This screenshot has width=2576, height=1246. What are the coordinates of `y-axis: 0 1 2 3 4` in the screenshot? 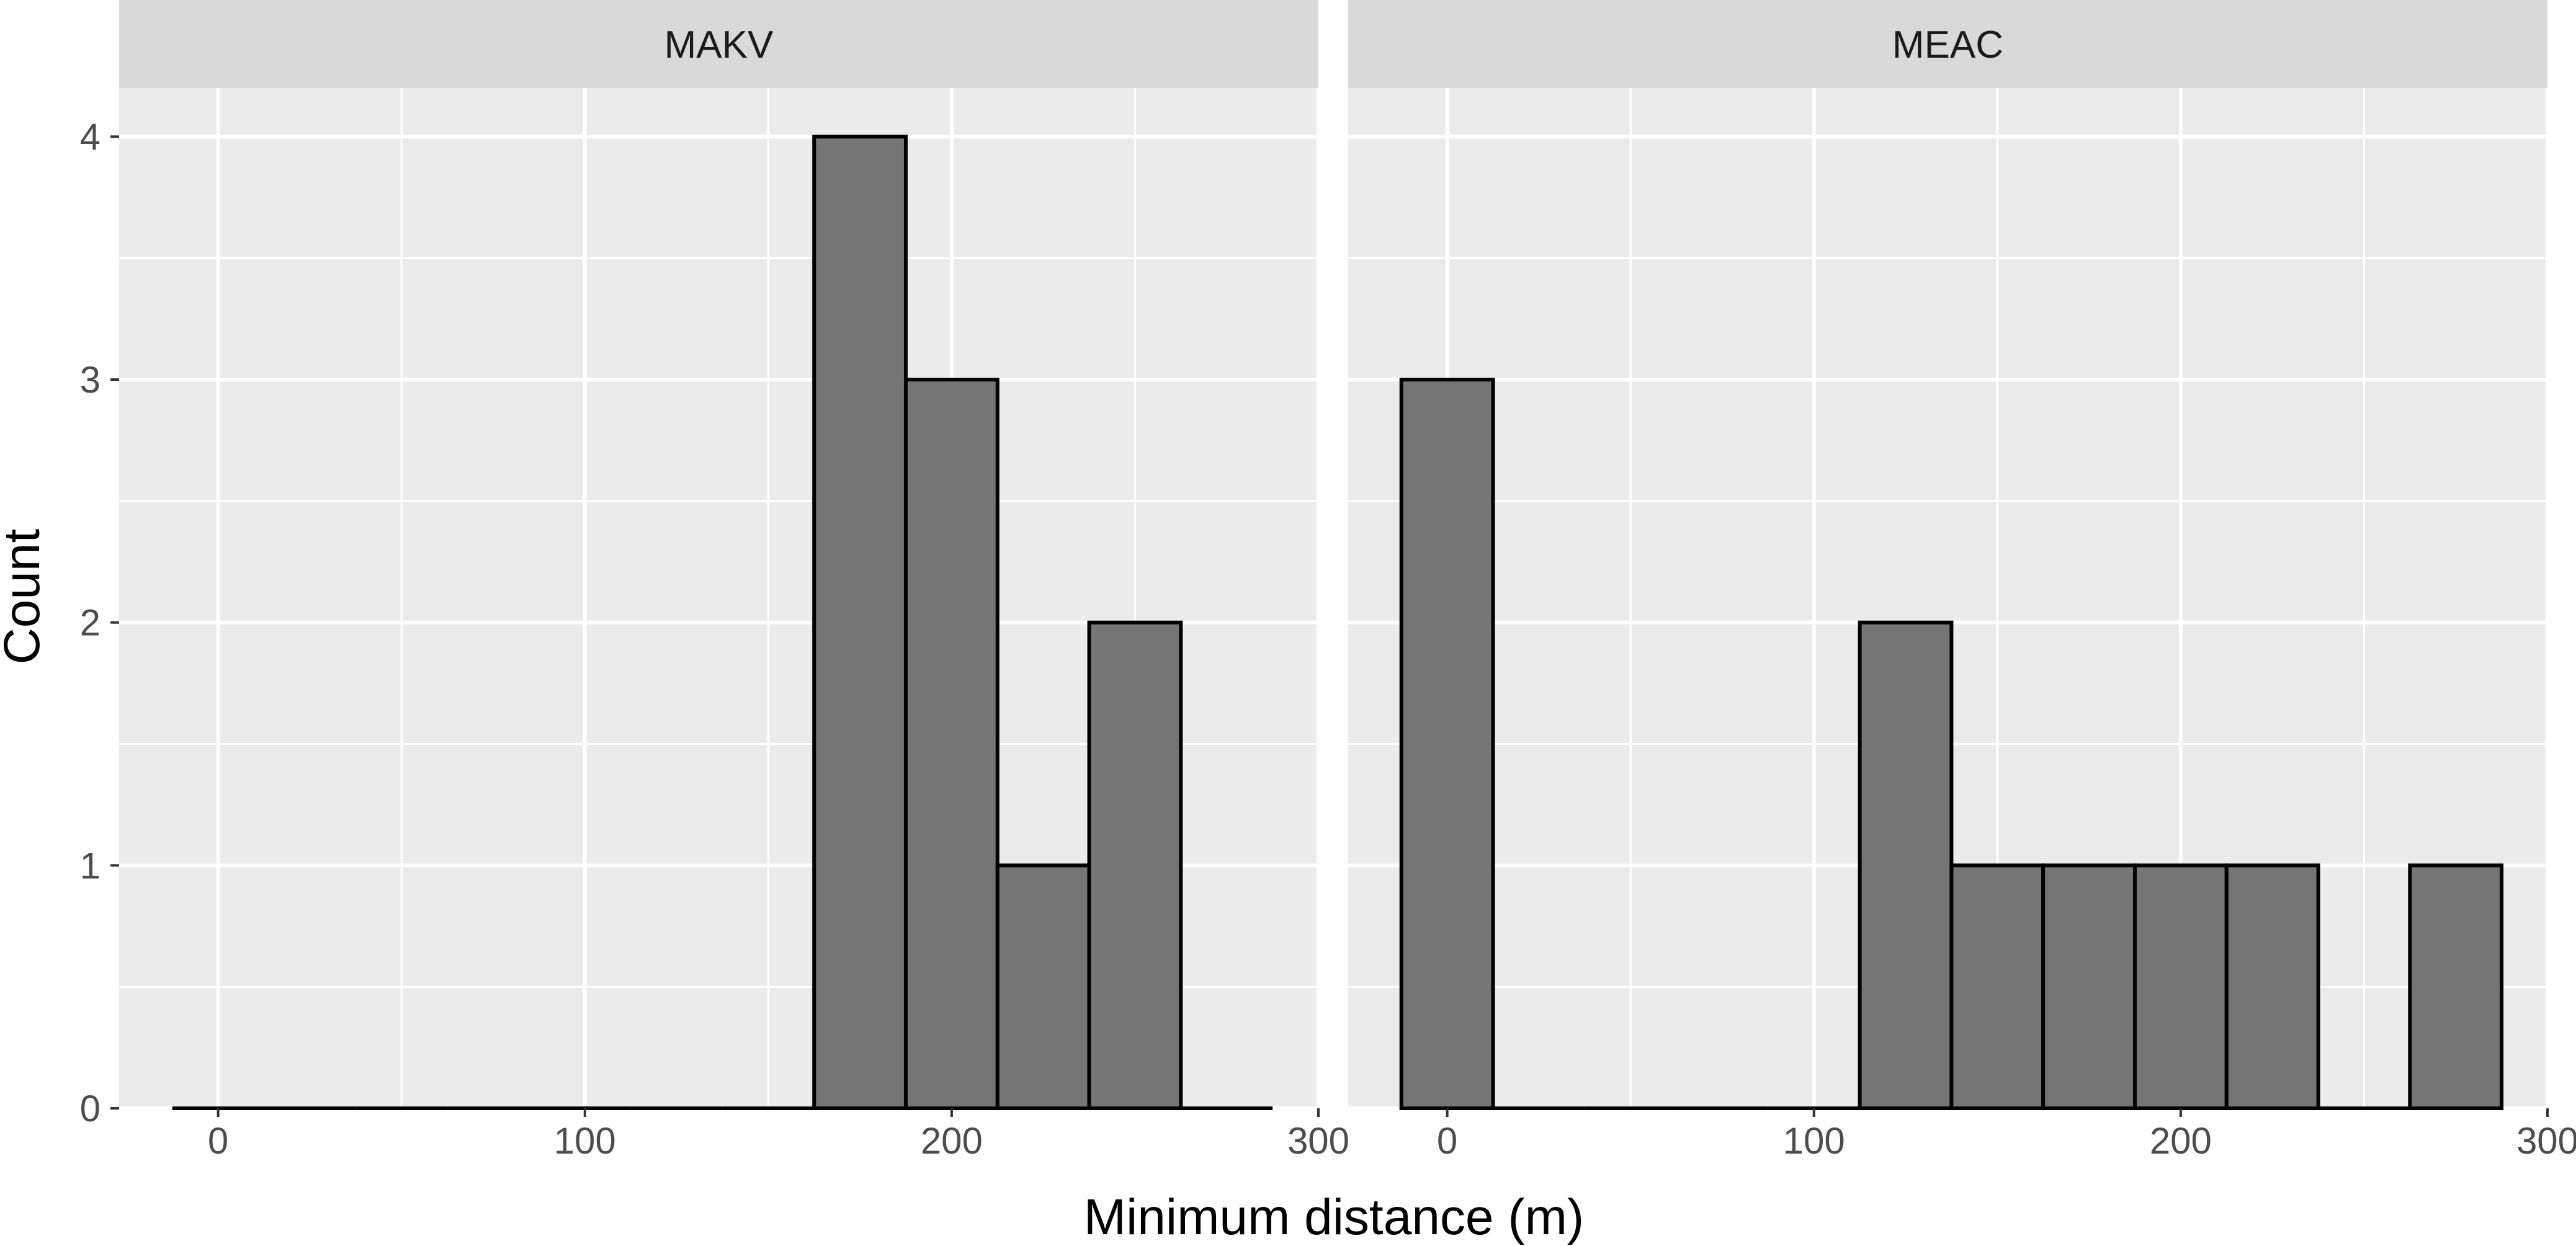 It's located at (99, 622).